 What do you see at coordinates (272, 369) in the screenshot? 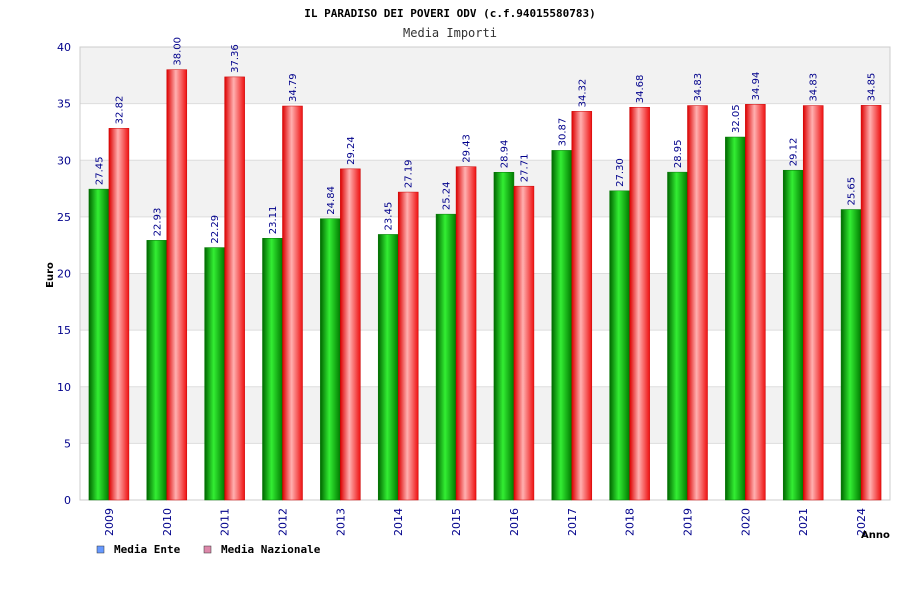
I see `bar-media-ente-2012` at bounding box center [272, 369].